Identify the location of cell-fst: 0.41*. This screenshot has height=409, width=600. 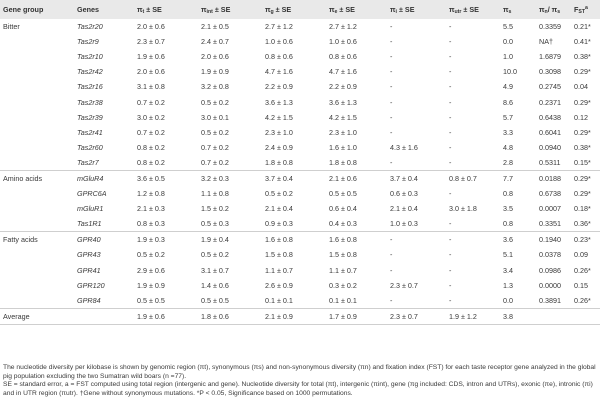
(582, 42).